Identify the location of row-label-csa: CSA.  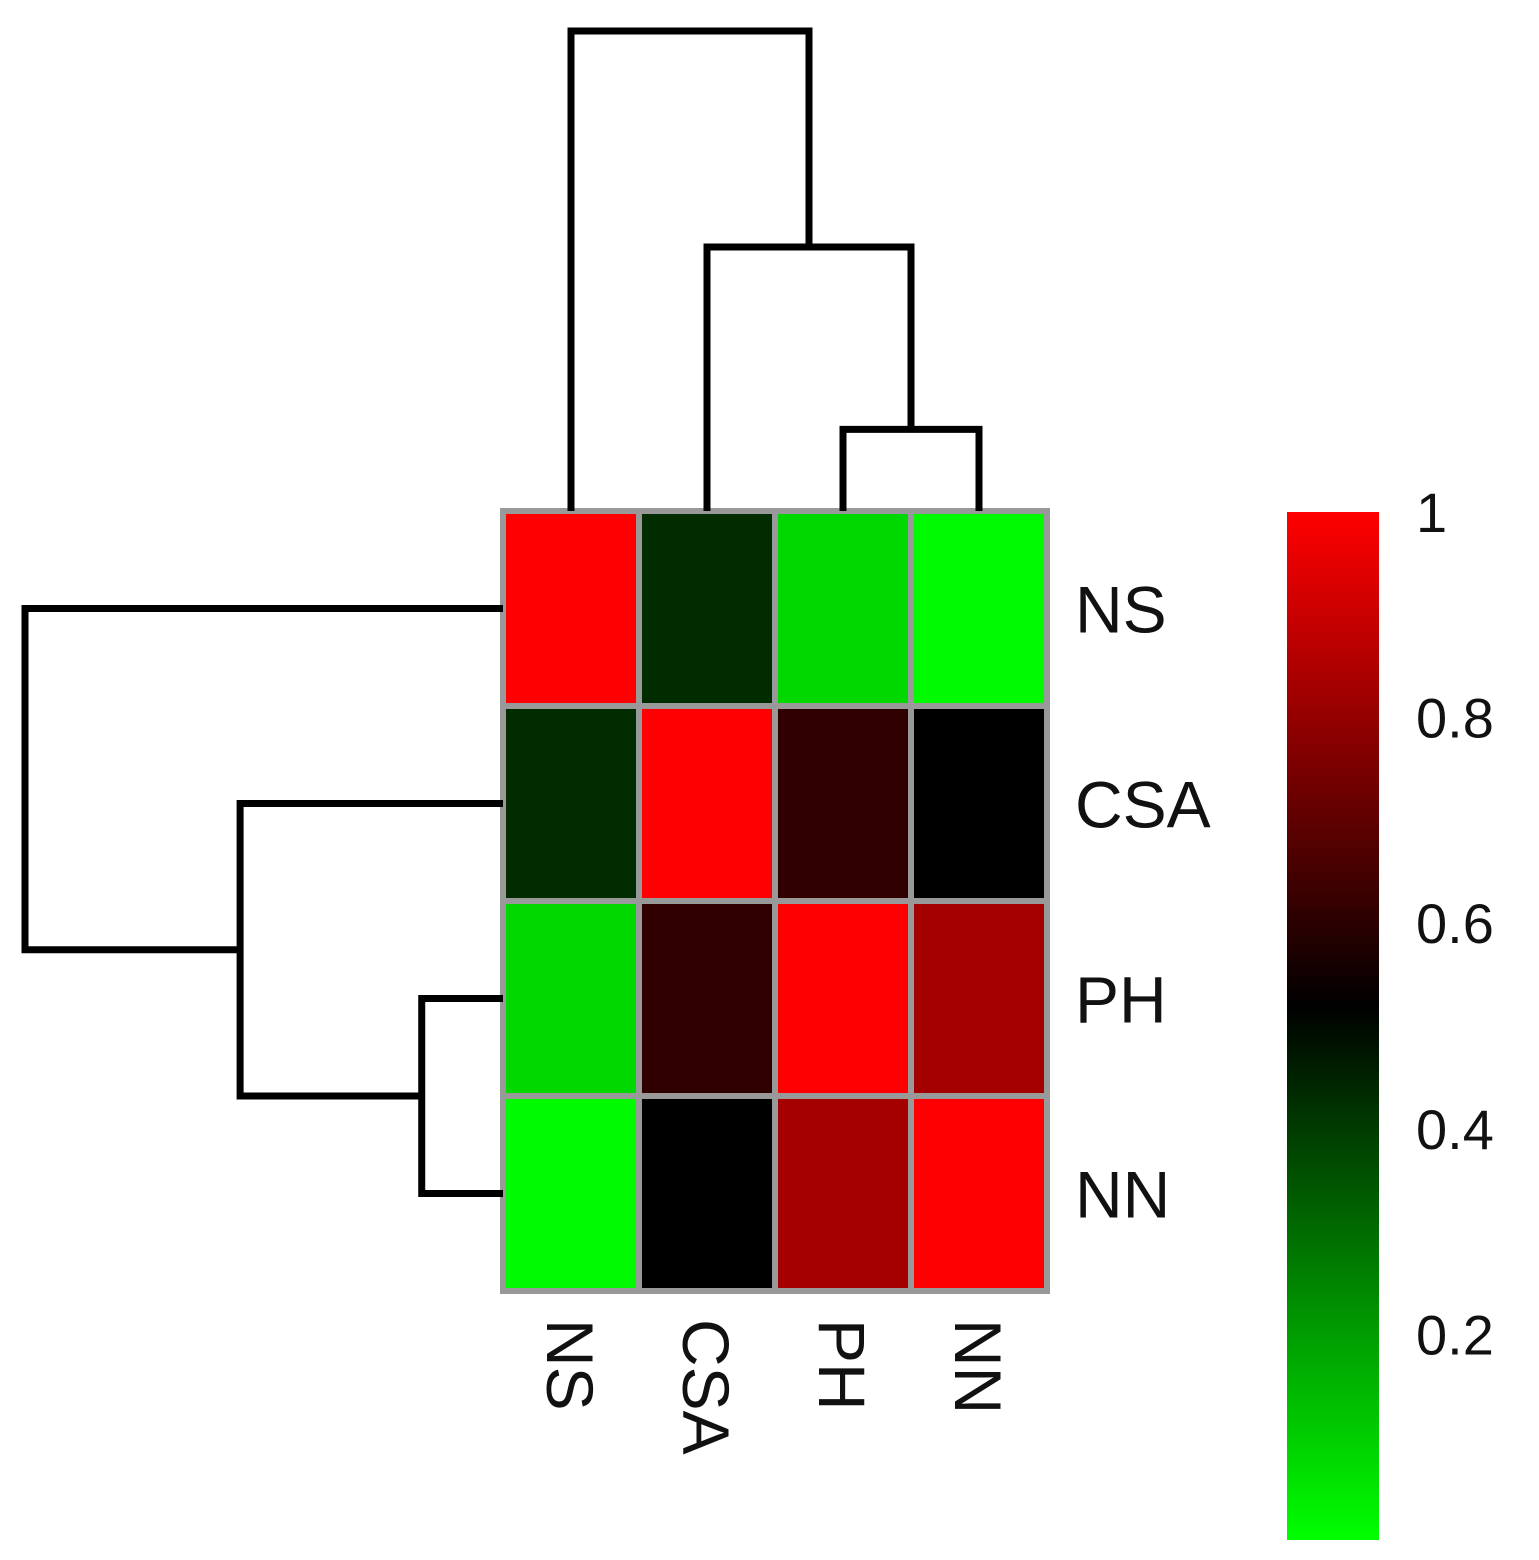
(1143, 805).